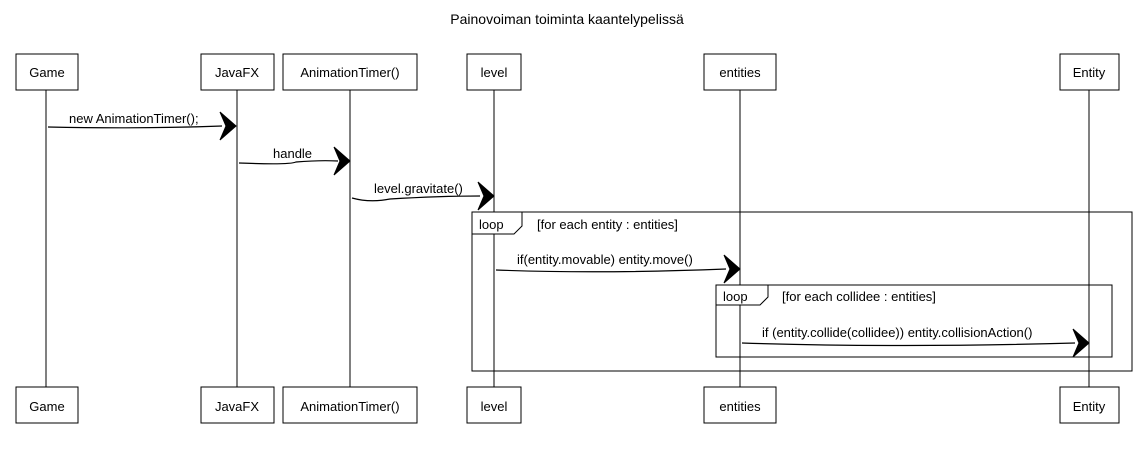 The height and width of the screenshot is (451, 1142). I want to click on participant-entities-bottom: entities, so click(740, 405).